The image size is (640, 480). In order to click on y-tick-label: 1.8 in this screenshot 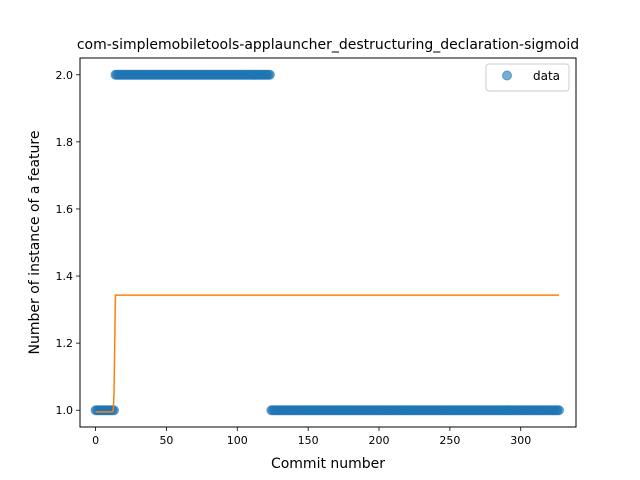, I will do `click(65, 142)`.